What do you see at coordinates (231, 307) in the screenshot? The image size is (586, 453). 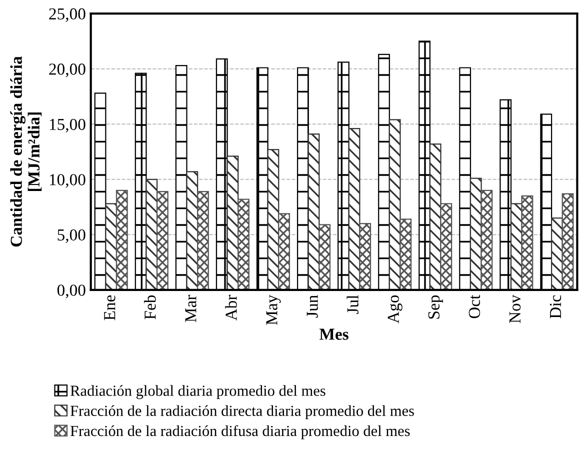 I see `x-tick-label: Abr` at bounding box center [231, 307].